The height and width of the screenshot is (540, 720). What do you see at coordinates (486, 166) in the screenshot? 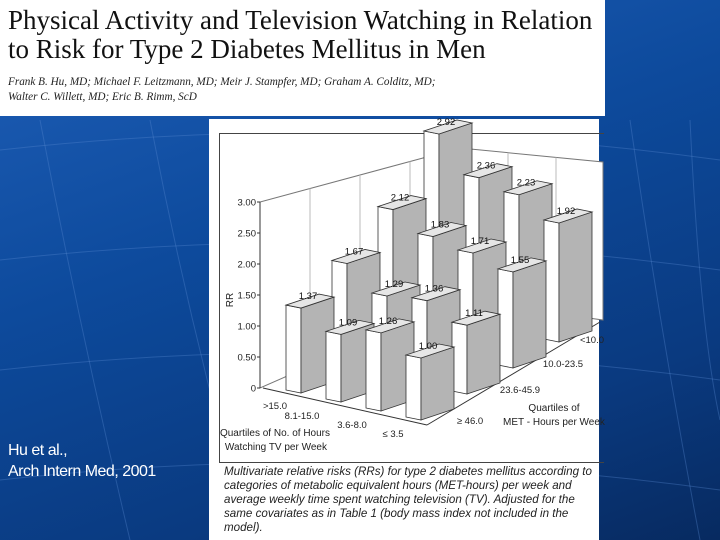
I see `bar-value-label: 2.36` at bounding box center [486, 166].